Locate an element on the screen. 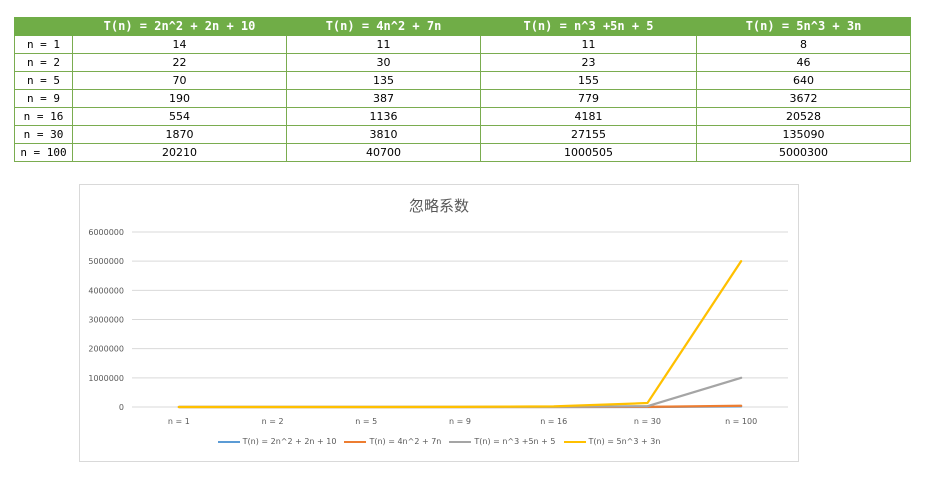 This screenshot has height=486, width=928. table-row: n = 16 554 1136 4181 20528 is located at coordinates (462, 116).